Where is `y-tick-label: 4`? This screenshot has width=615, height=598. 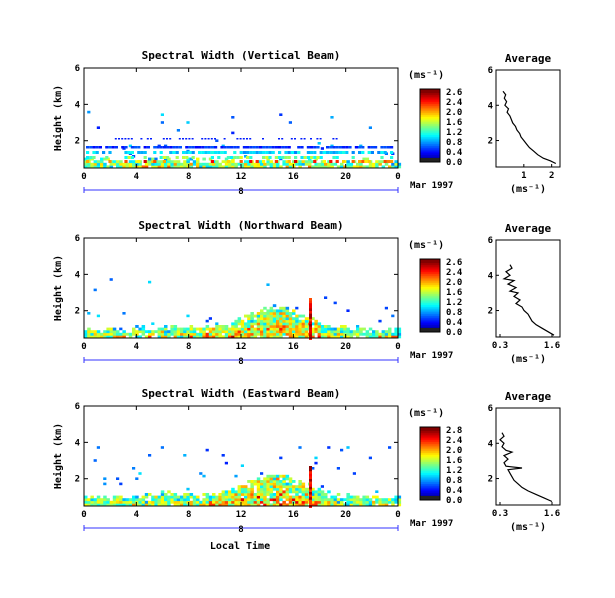
y-tick-label: 4 is located at coordinates (78, 105).